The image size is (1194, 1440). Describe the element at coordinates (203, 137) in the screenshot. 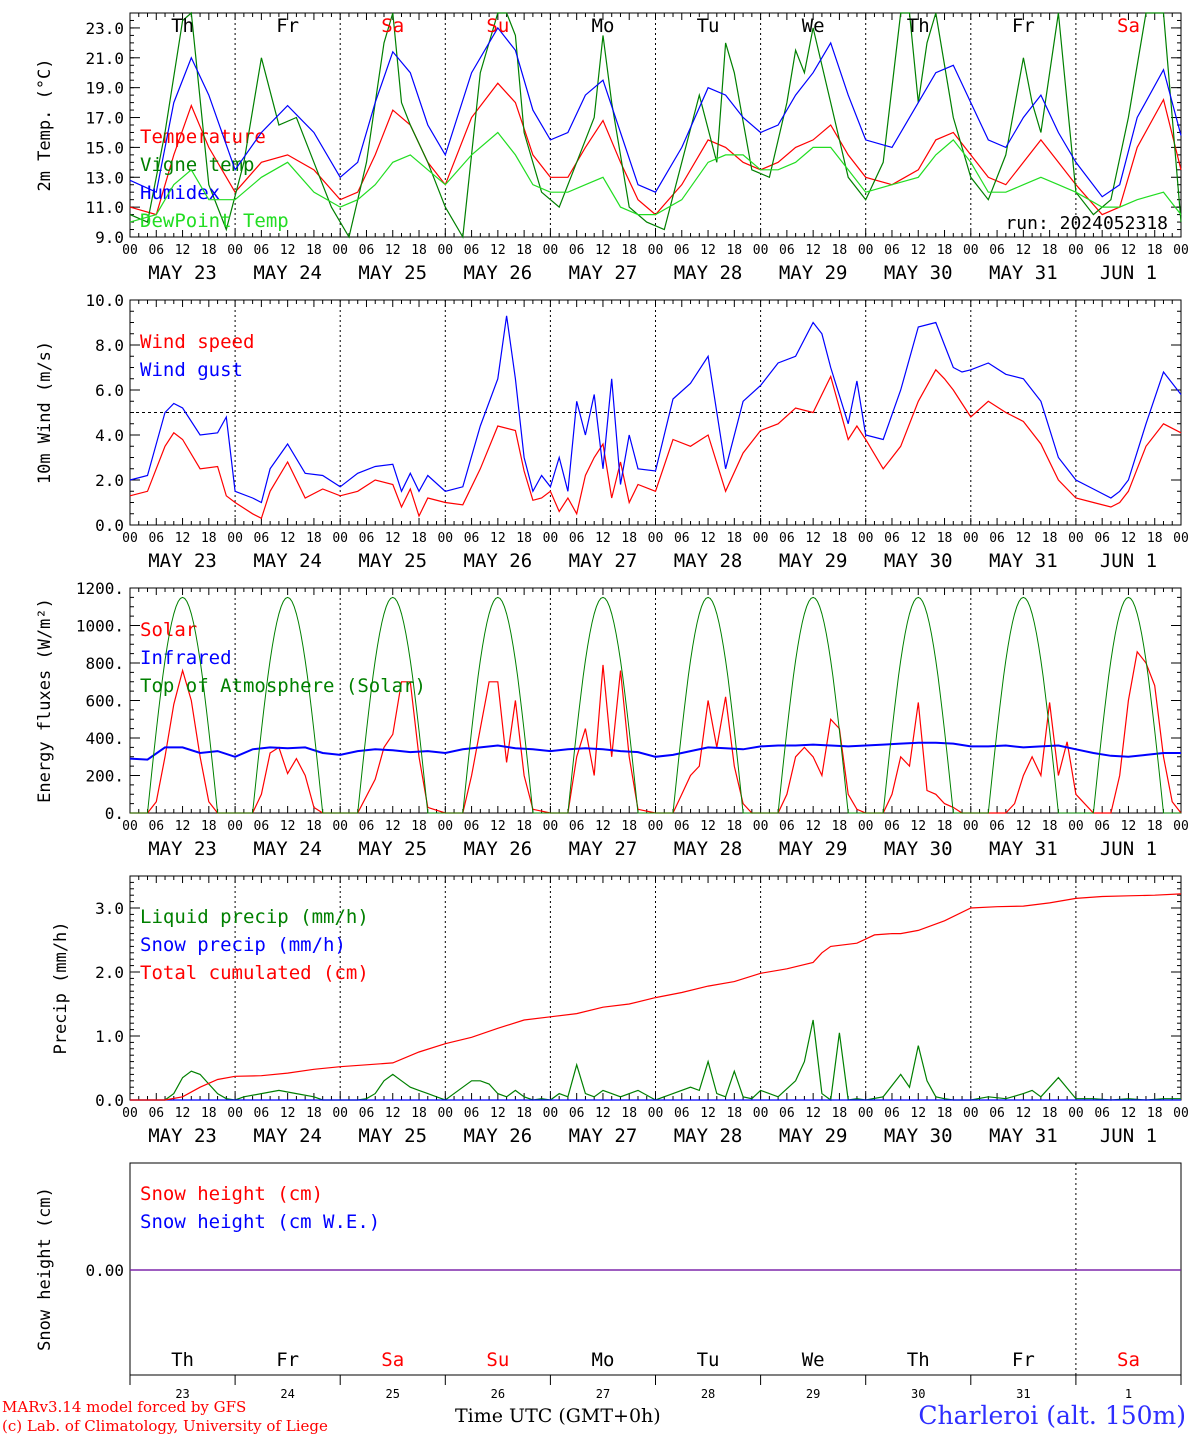

I see `legend-entry: Temperature` at that location.